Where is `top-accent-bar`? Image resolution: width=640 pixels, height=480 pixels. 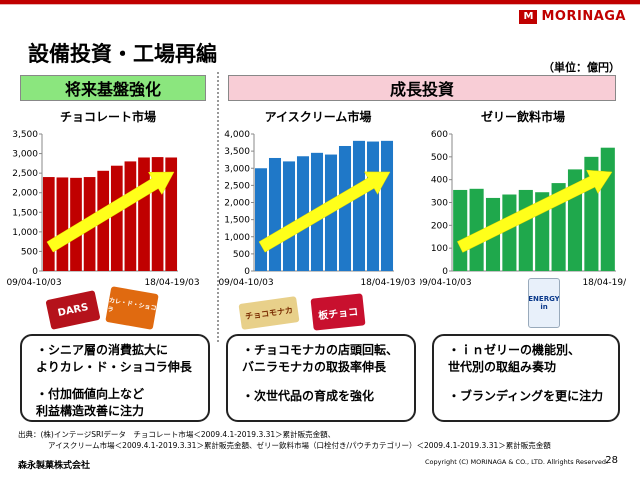 top-accent-bar is located at coordinates (320, 2).